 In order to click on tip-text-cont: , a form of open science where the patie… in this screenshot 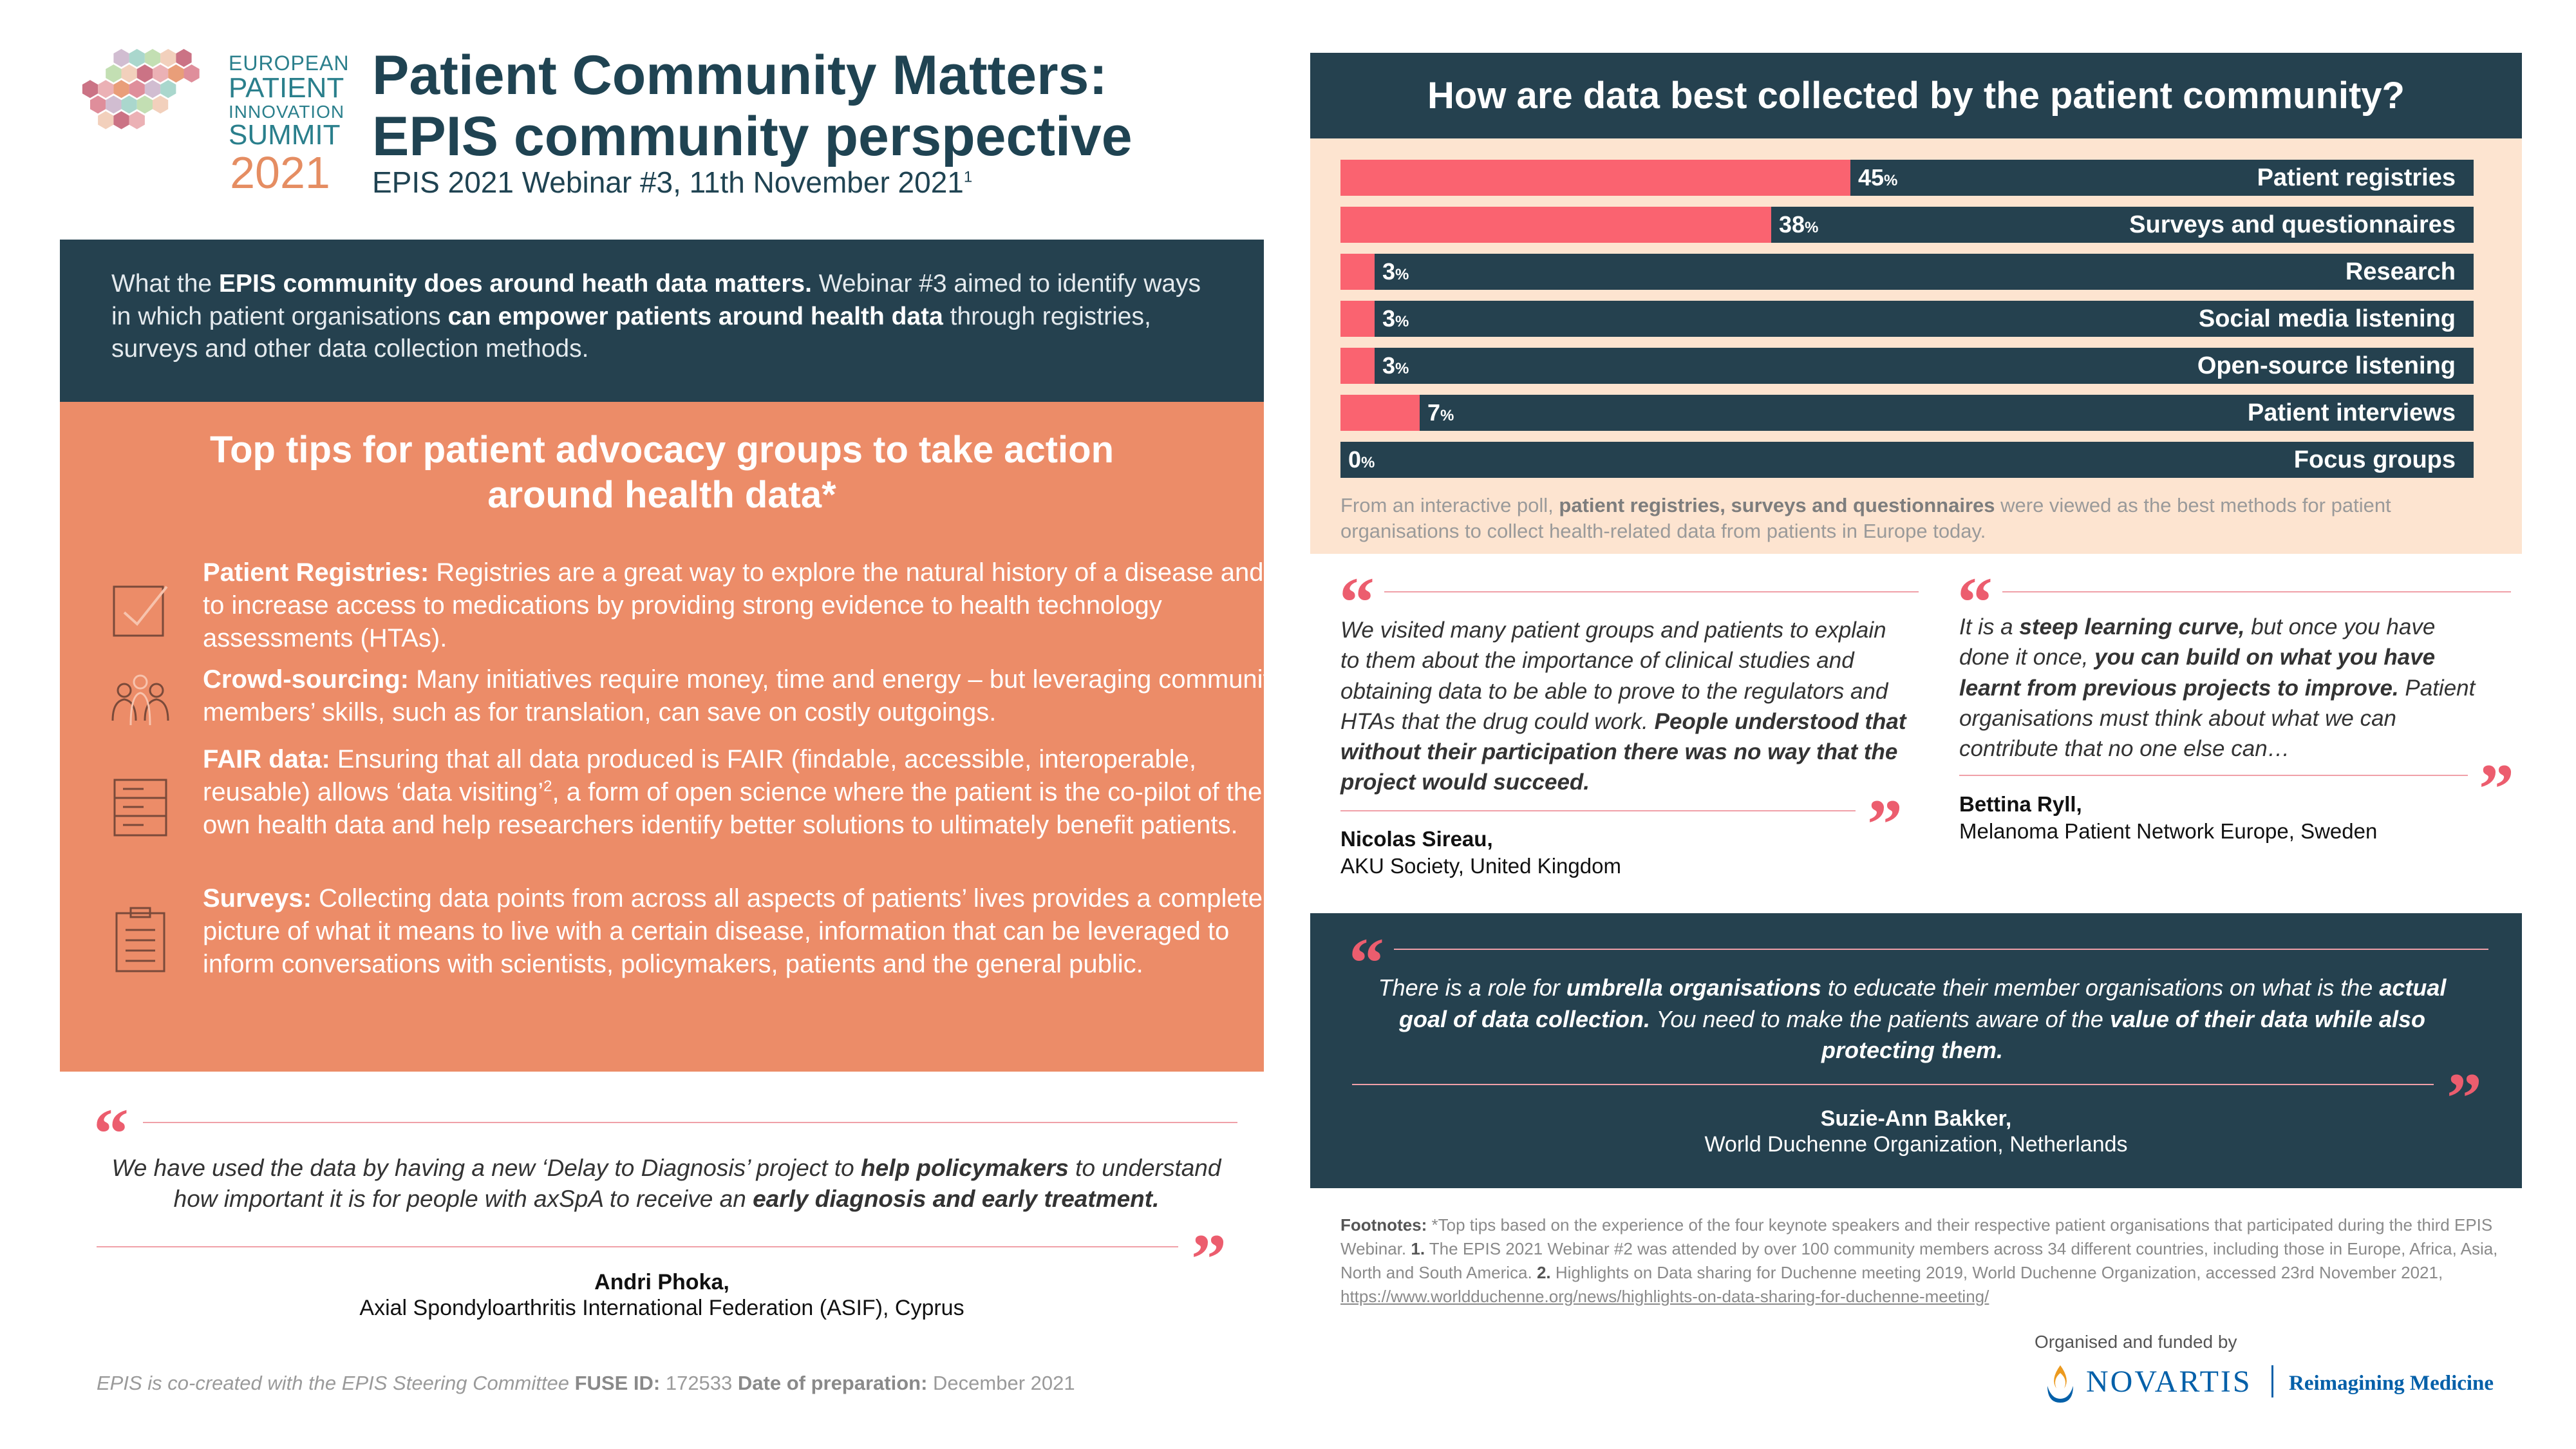, I will do `click(740, 808)`.